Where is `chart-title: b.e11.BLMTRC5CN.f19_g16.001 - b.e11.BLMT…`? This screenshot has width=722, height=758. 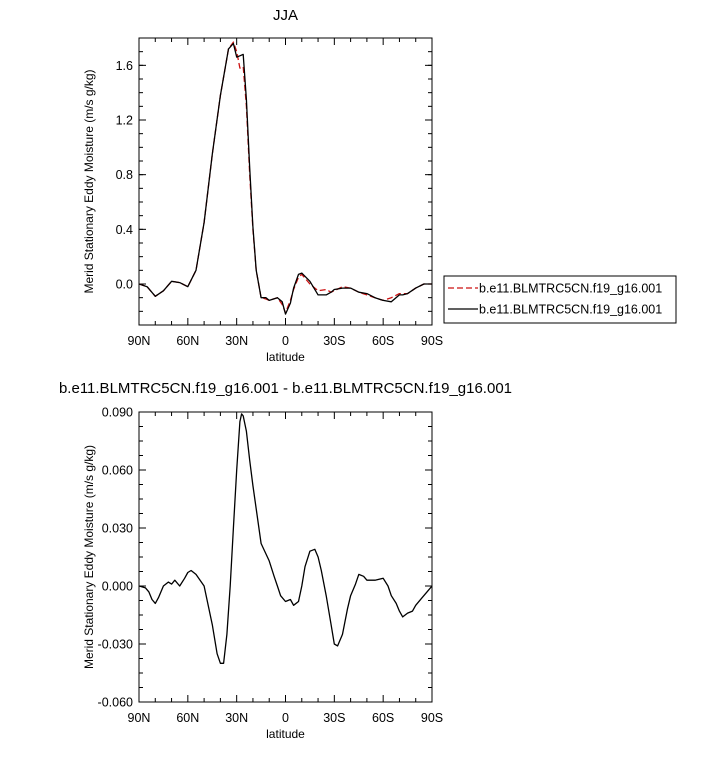
chart-title: b.e11.BLMTRC5CN.f19_g16.001 - b.e11.BLMT… is located at coordinates (285, 388).